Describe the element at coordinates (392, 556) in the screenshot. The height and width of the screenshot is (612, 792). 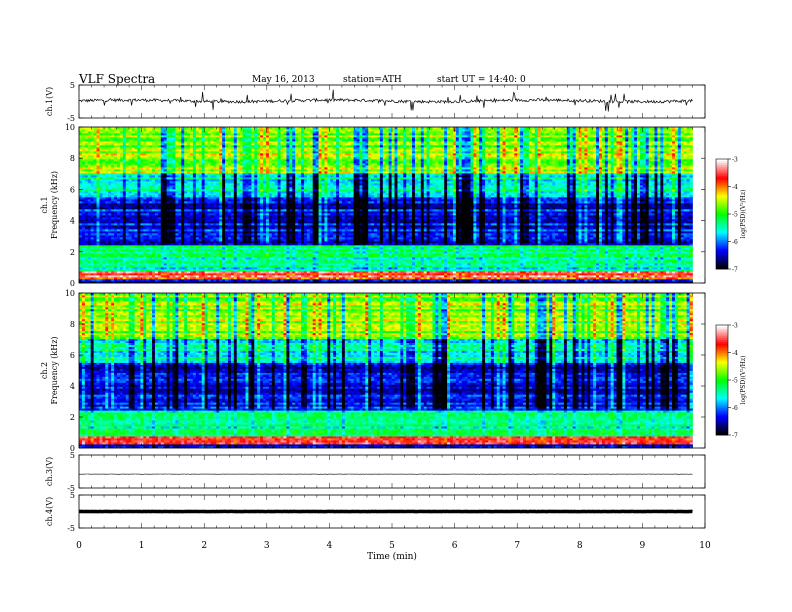
I see `xaxis-label: Time (min)` at that location.